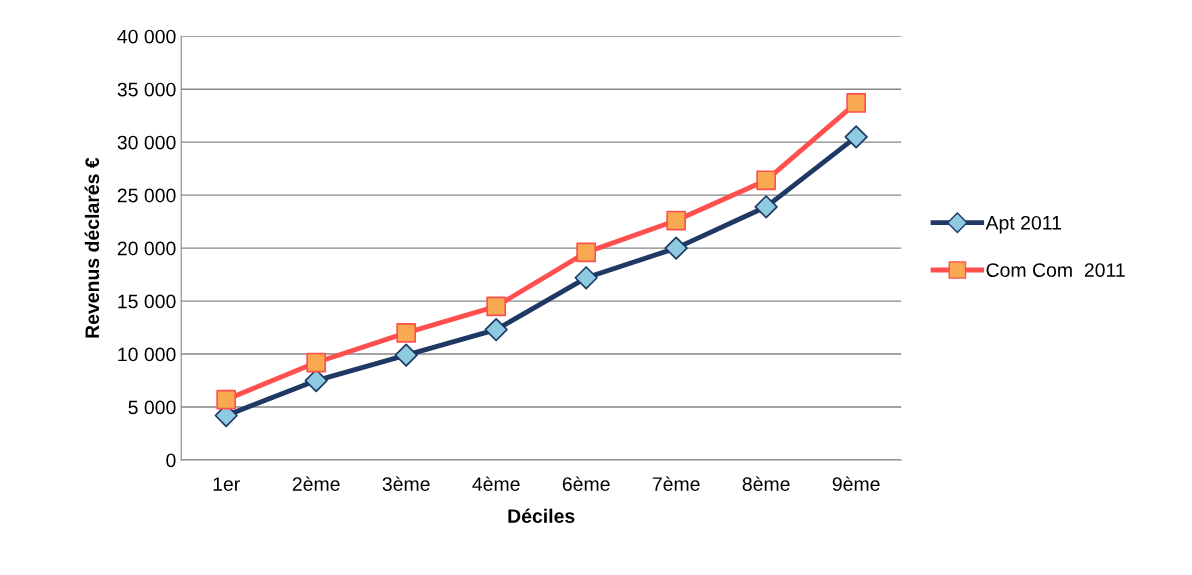  What do you see at coordinates (146, 195) in the screenshot?
I see `y-tick-label: 25 000` at bounding box center [146, 195].